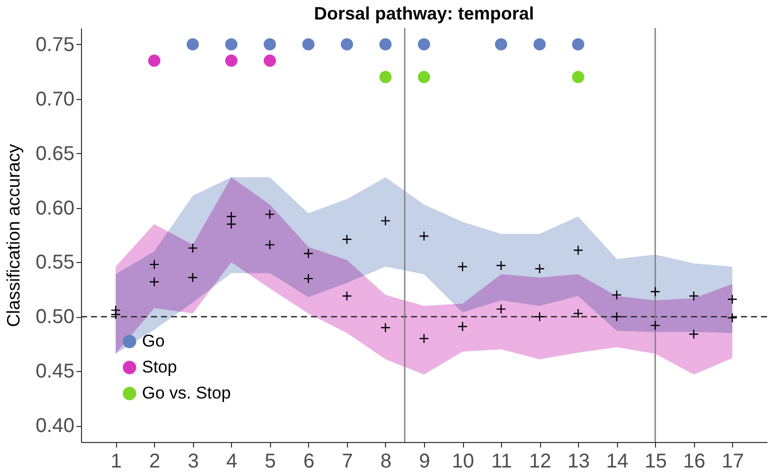 The image size is (773, 476). What do you see at coordinates (579, 461) in the screenshot?
I see `x-tick-label: 13` at bounding box center [579, 461].